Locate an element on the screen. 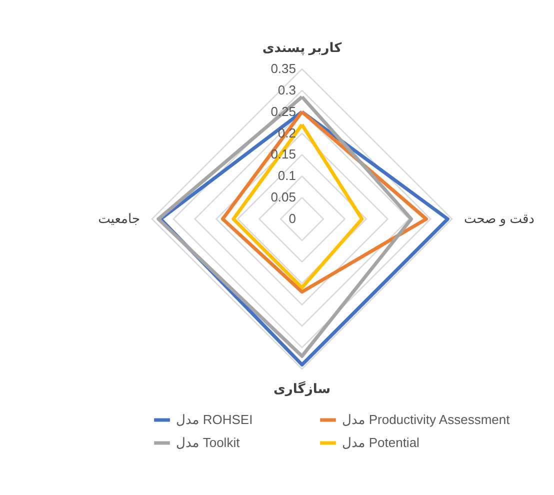  legend-label: مدل Toolkit is located at coordinates (208, 442).